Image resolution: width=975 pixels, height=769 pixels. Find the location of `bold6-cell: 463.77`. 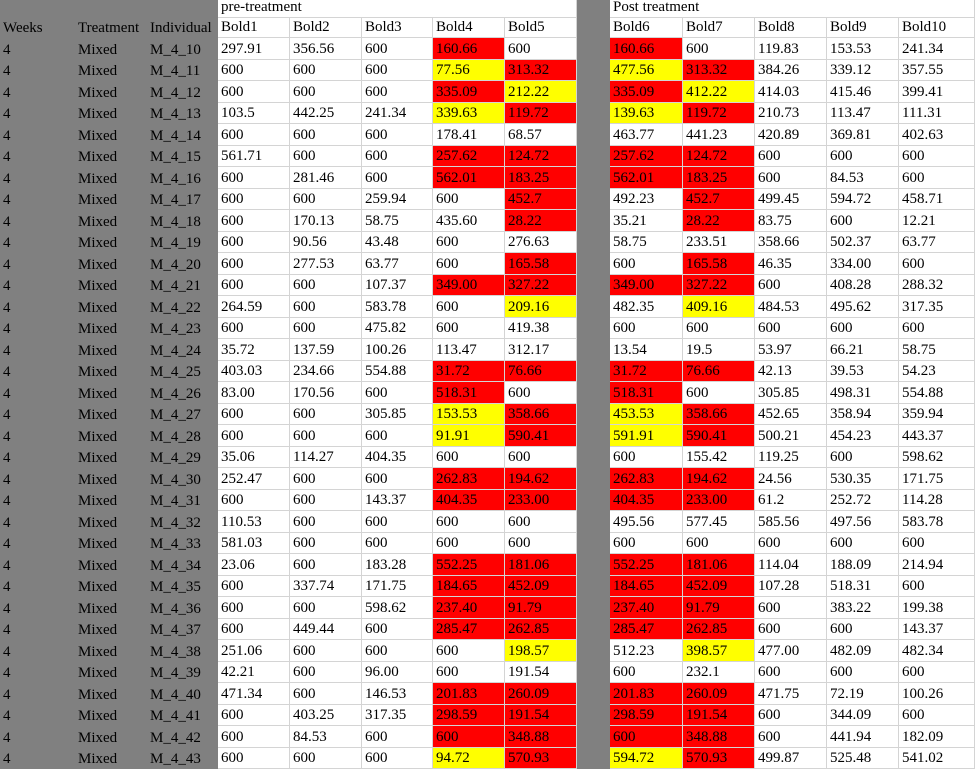

bold6-cell: 463.77 is located at coordinates (646, 135).